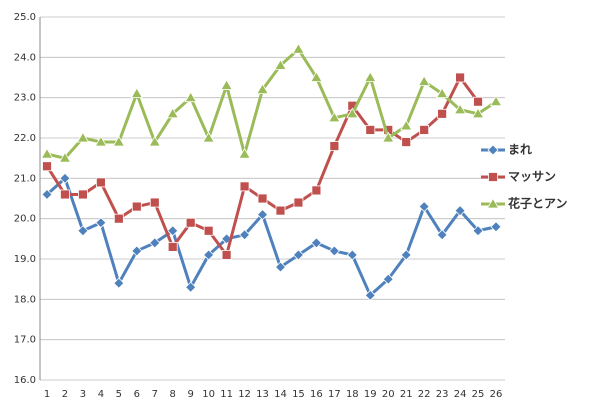 This screenshot has width=600, height=407. I want to click on x-tick-label: 13, so click(262, 394).